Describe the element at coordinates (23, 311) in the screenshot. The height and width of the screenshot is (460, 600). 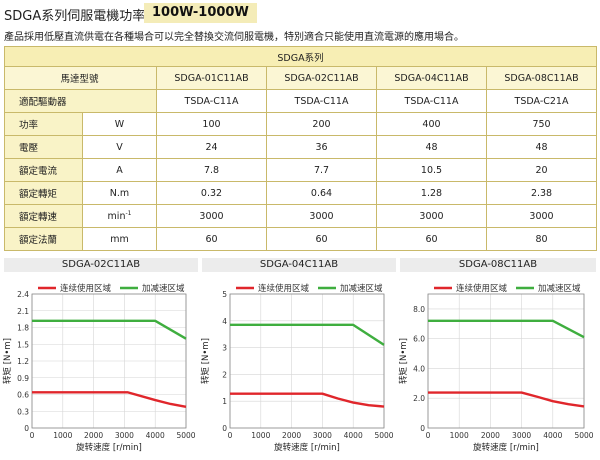
I see `y-tick-label: 2.1` at that location.